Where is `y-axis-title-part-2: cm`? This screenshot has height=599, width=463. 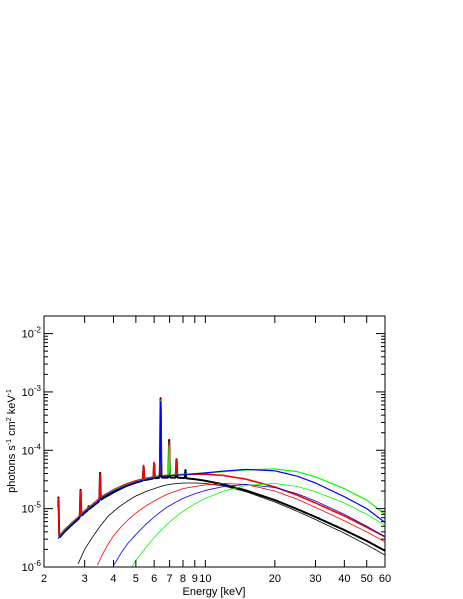 y-axis-title-part-2: cm is located at coordinates (12, 430).